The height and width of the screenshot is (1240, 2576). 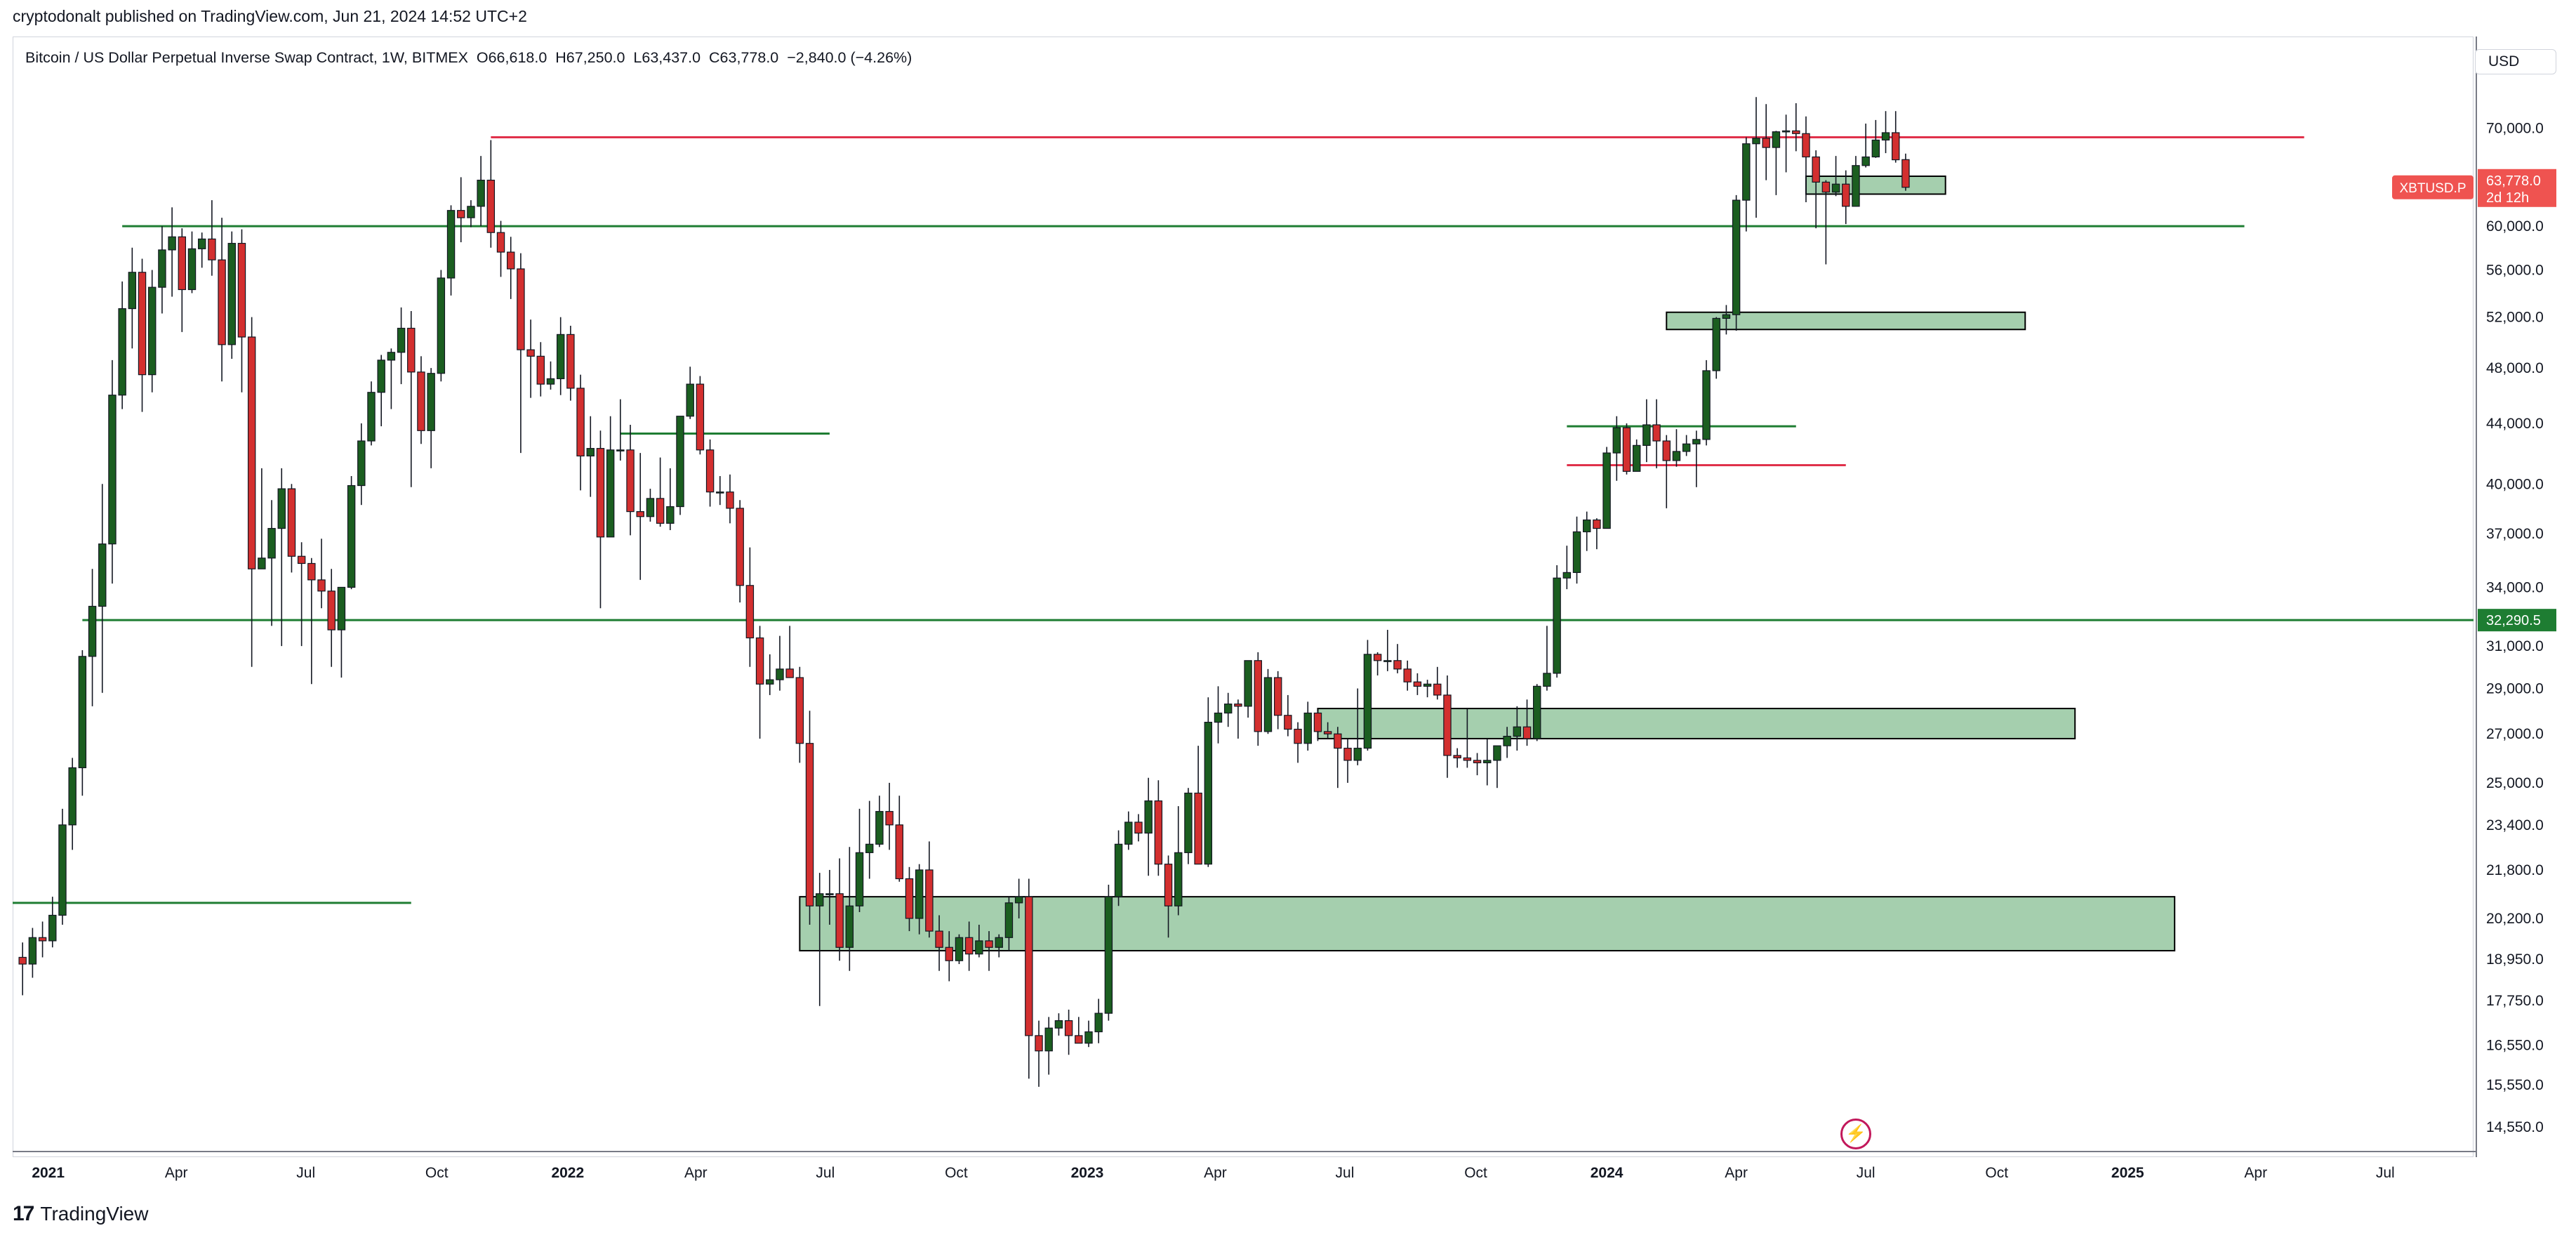 I want to click on footer-brand: 17 TradingView, so click(x=81, y=1214).